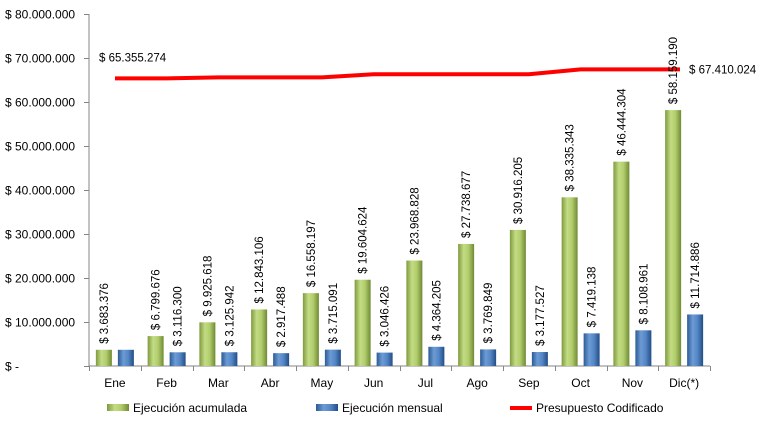 The height and width of the screenshot is (435, 765). What do you see at coordinates (644, 294) in the screenshot?
I see `data-label-mensual: $ 8.108.961` at bounding box center [644, 294].